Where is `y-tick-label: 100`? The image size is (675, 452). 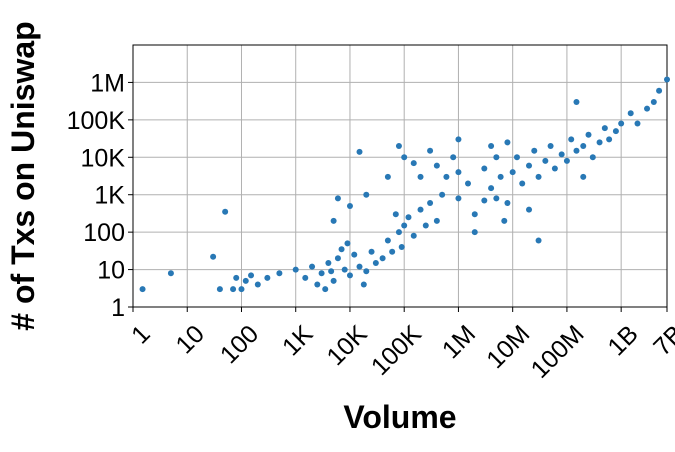 y-tick-label: 100 is located at coordinates (104, 233).